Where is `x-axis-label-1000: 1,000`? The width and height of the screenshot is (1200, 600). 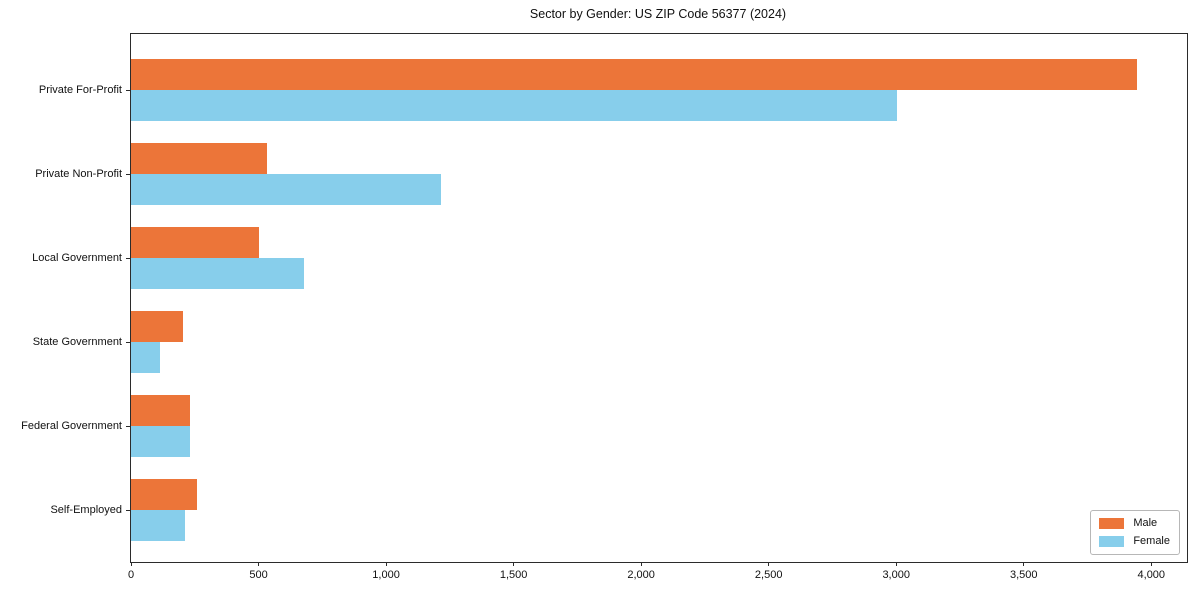
x-axis-label-1000: 1,000 is located at coordinates (386, 575).